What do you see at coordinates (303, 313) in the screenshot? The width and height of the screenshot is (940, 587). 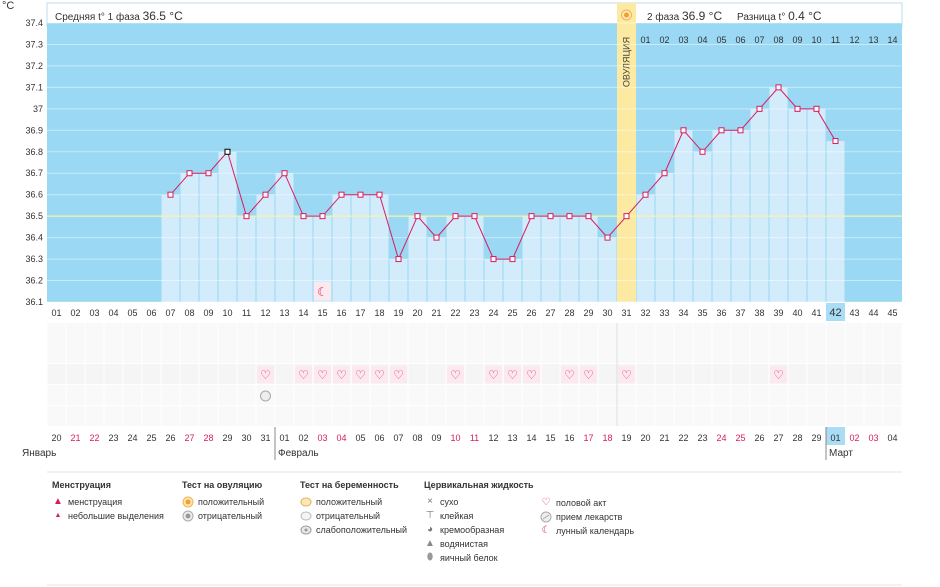 I see `cycle-day-label: 14` at bounding box center [303, 313].